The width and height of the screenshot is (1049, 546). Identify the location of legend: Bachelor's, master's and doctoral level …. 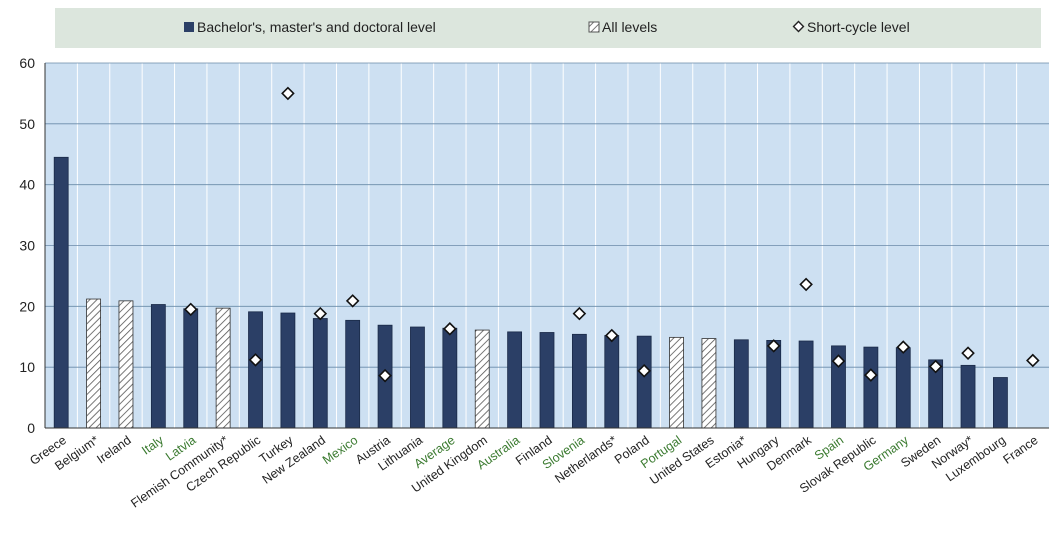
(548, 28).